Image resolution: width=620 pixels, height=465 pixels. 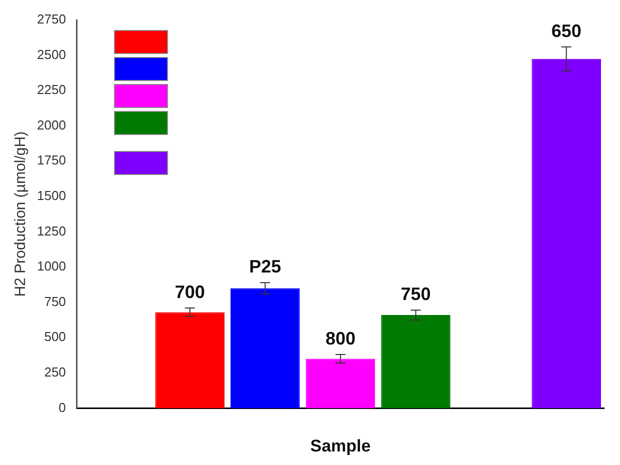 I want to click on y-tick-label: 500, so click(x=55, y=336).